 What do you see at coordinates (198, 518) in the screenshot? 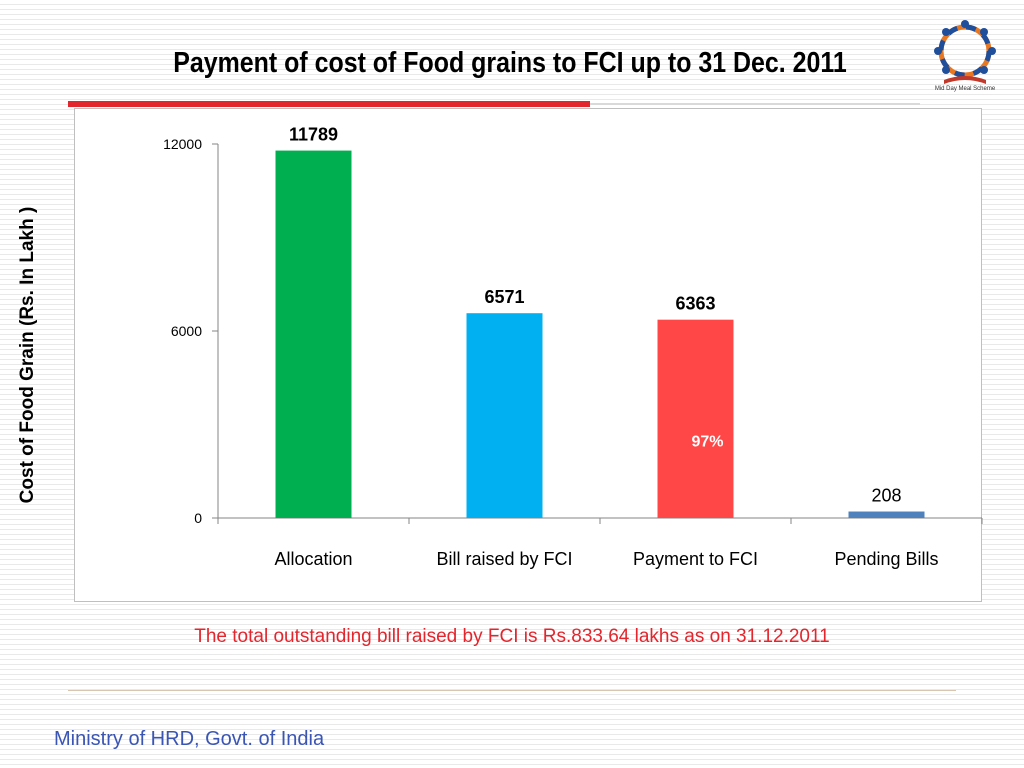
I see `y-tick-label-0: 0` at bounding box center [198, 518].